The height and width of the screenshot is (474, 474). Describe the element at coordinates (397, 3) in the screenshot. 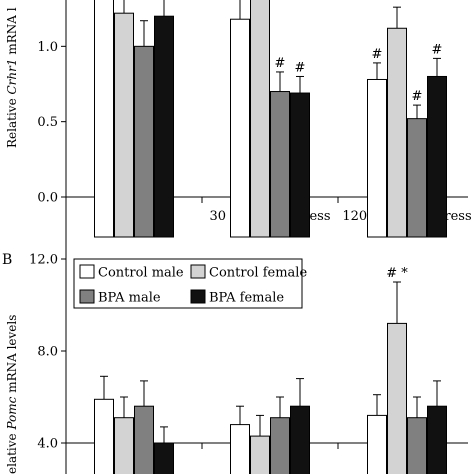

I see `panel-a-significance-mark-3: *` at that location.